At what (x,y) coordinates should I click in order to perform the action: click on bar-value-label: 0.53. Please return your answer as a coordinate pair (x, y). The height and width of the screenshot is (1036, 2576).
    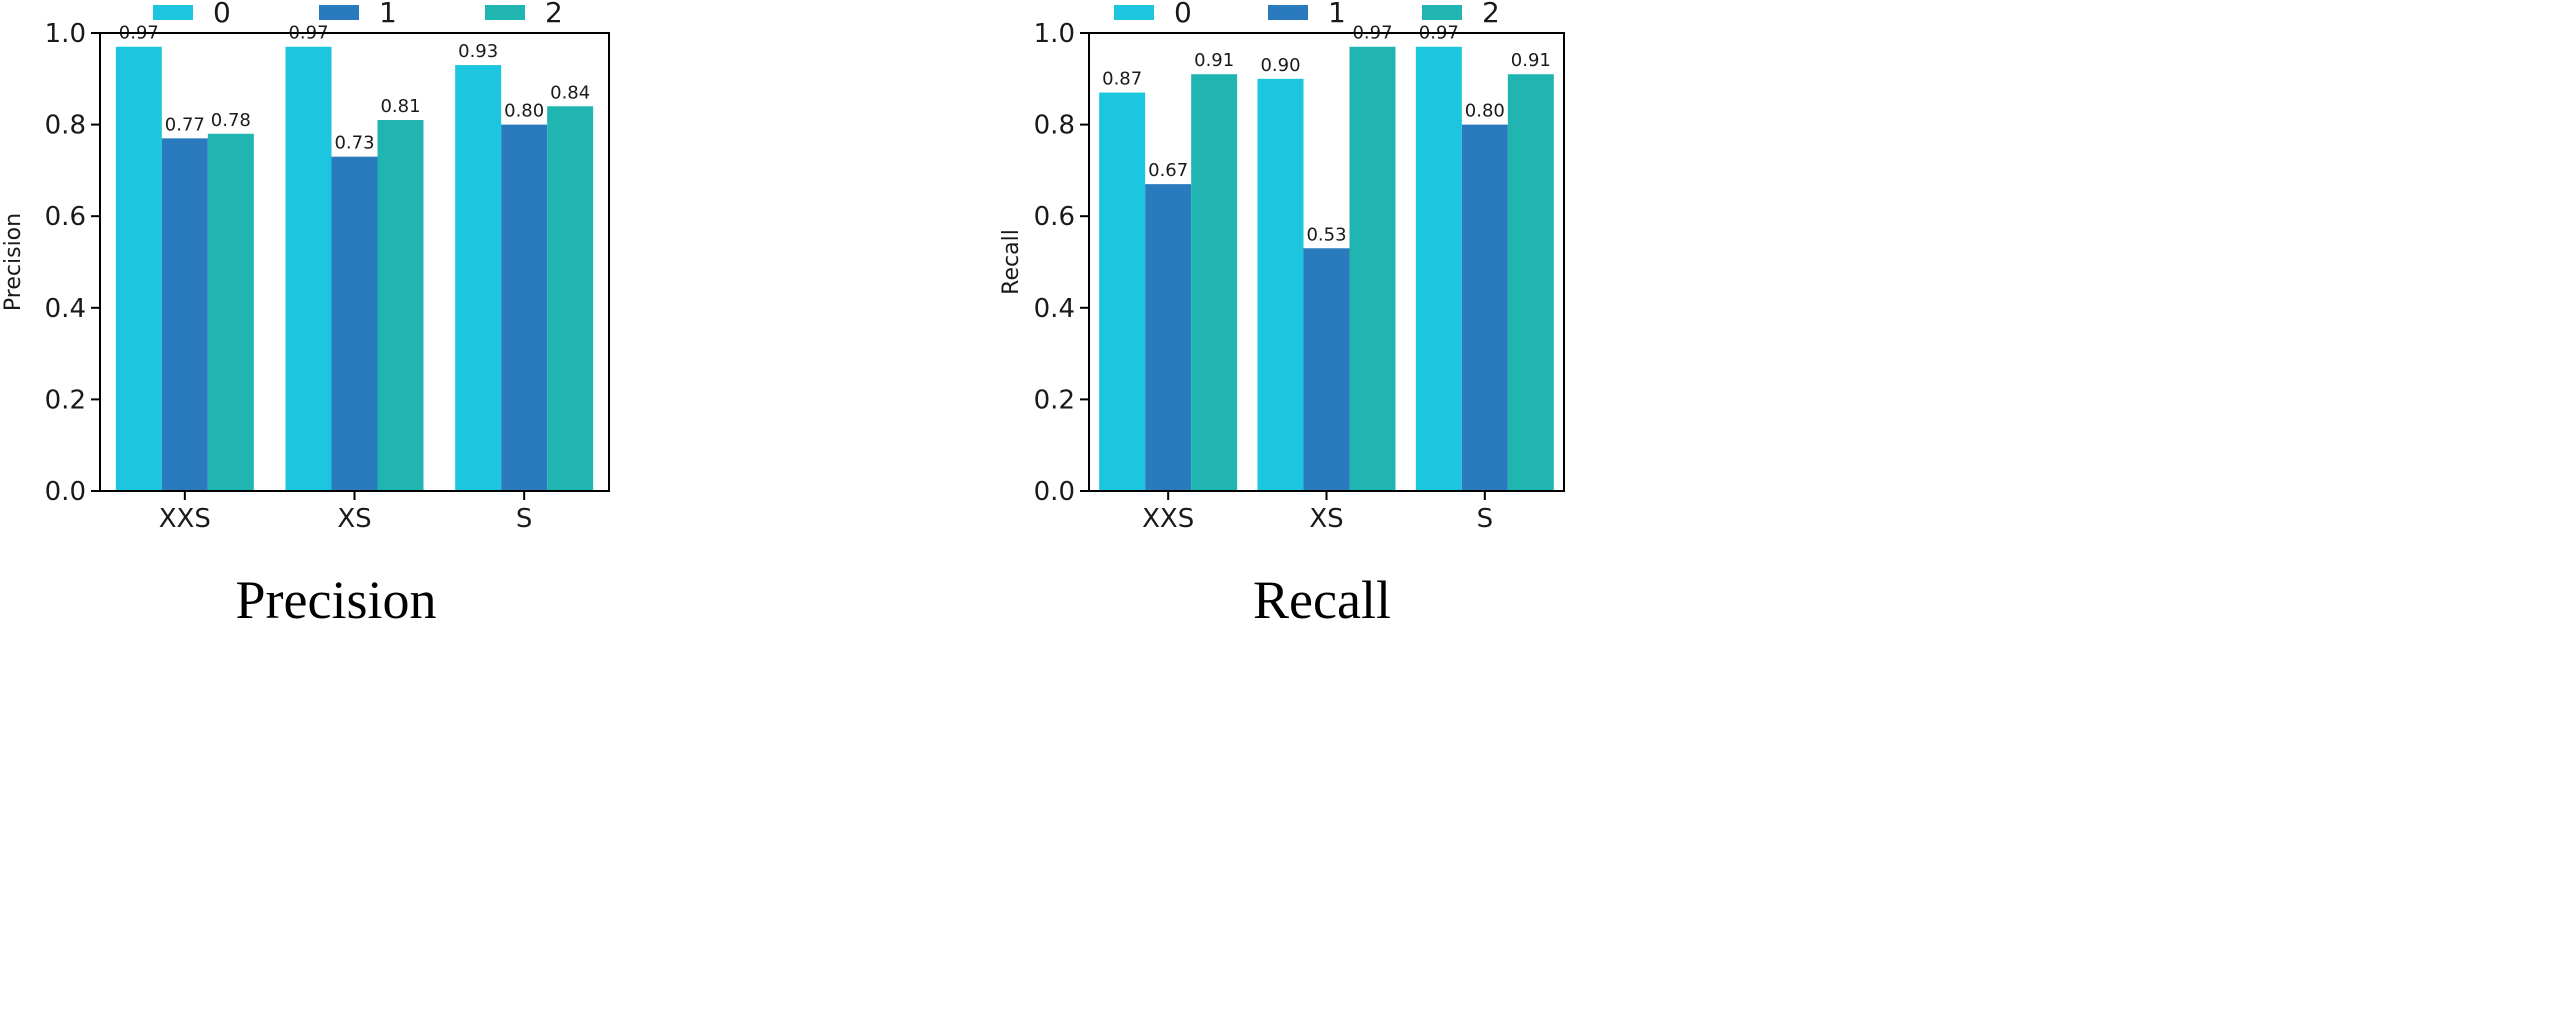
    Looking at the image, I should click on (1326, 234).